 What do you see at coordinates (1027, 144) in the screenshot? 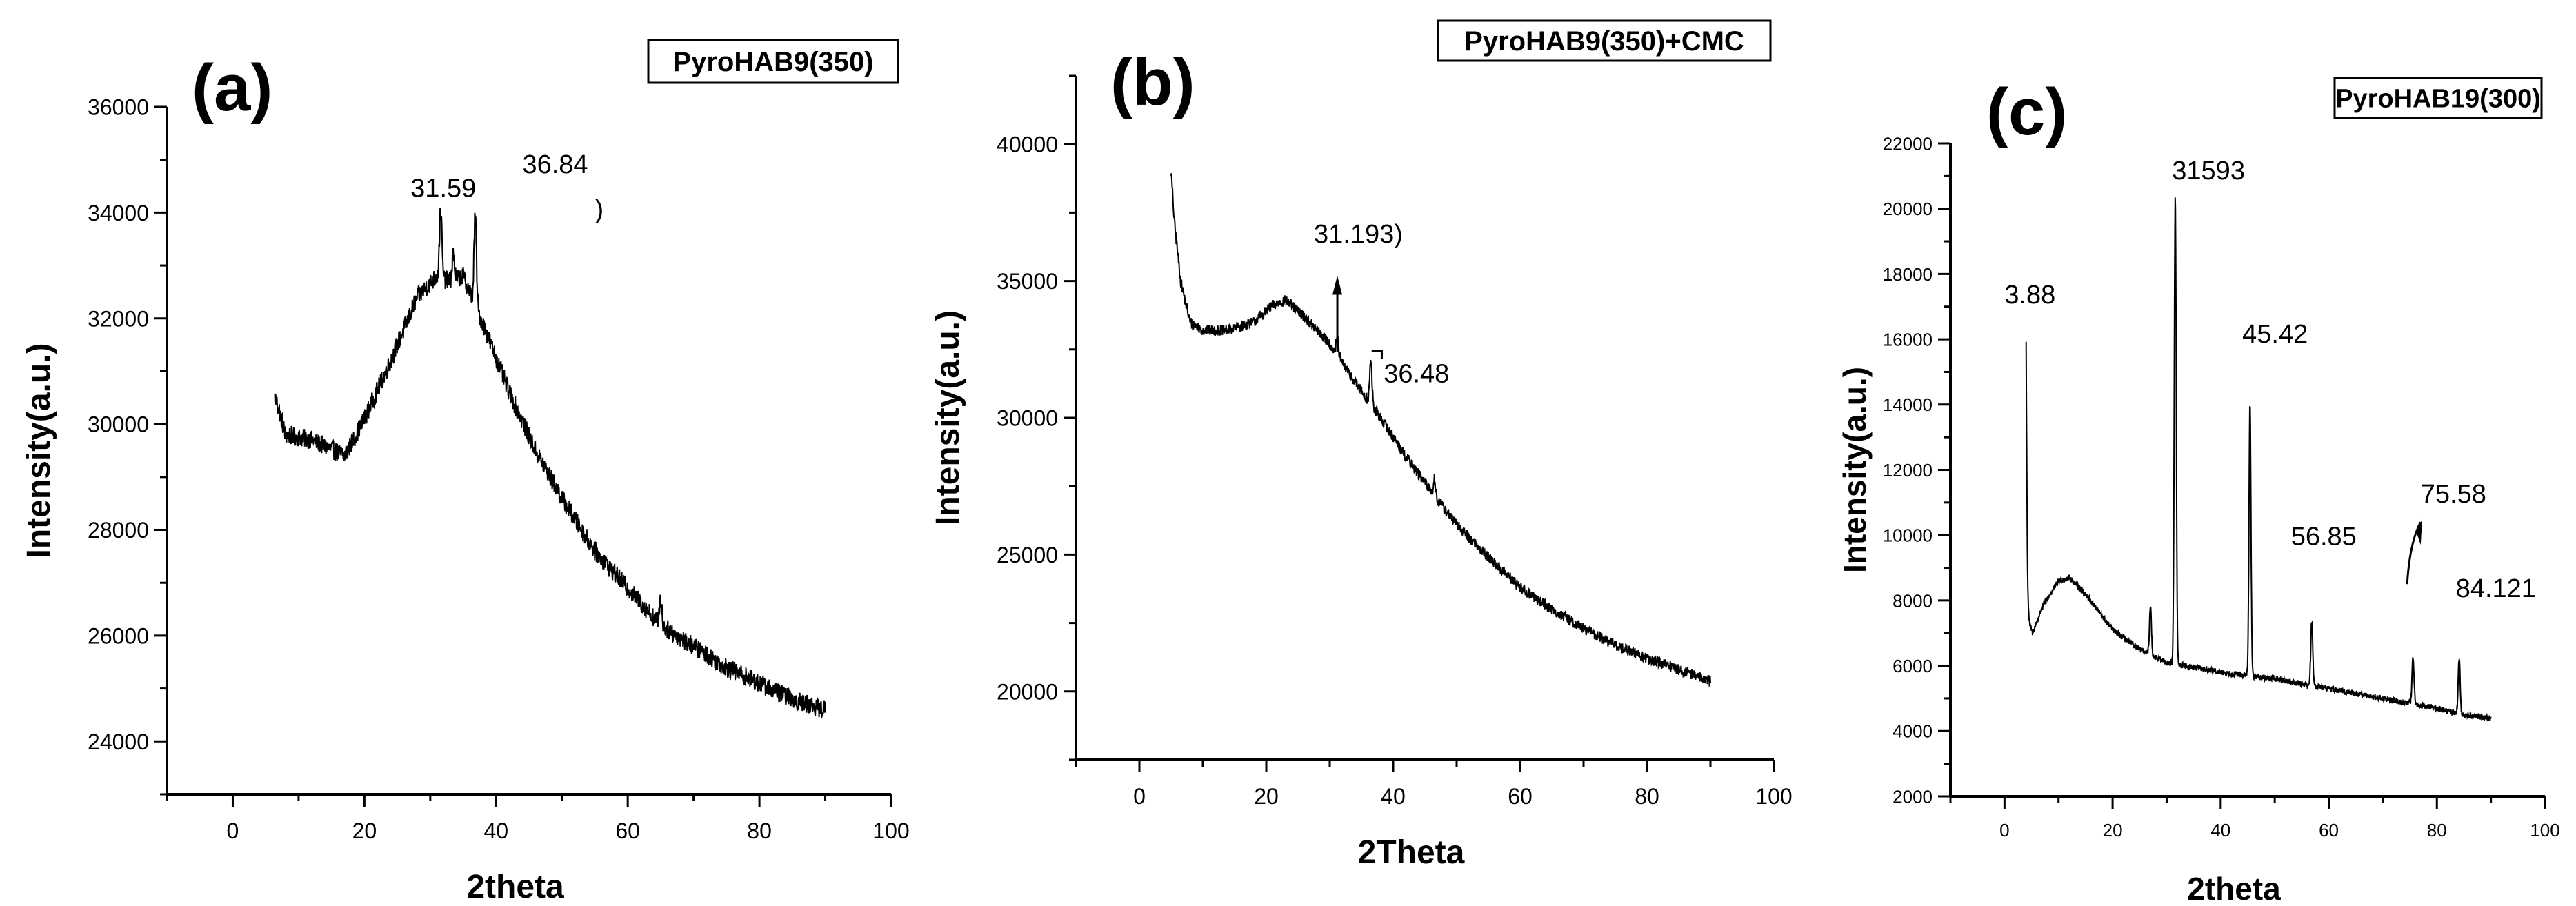
I see `y-tick-label: 40000` at bounding box center [1027, 144].